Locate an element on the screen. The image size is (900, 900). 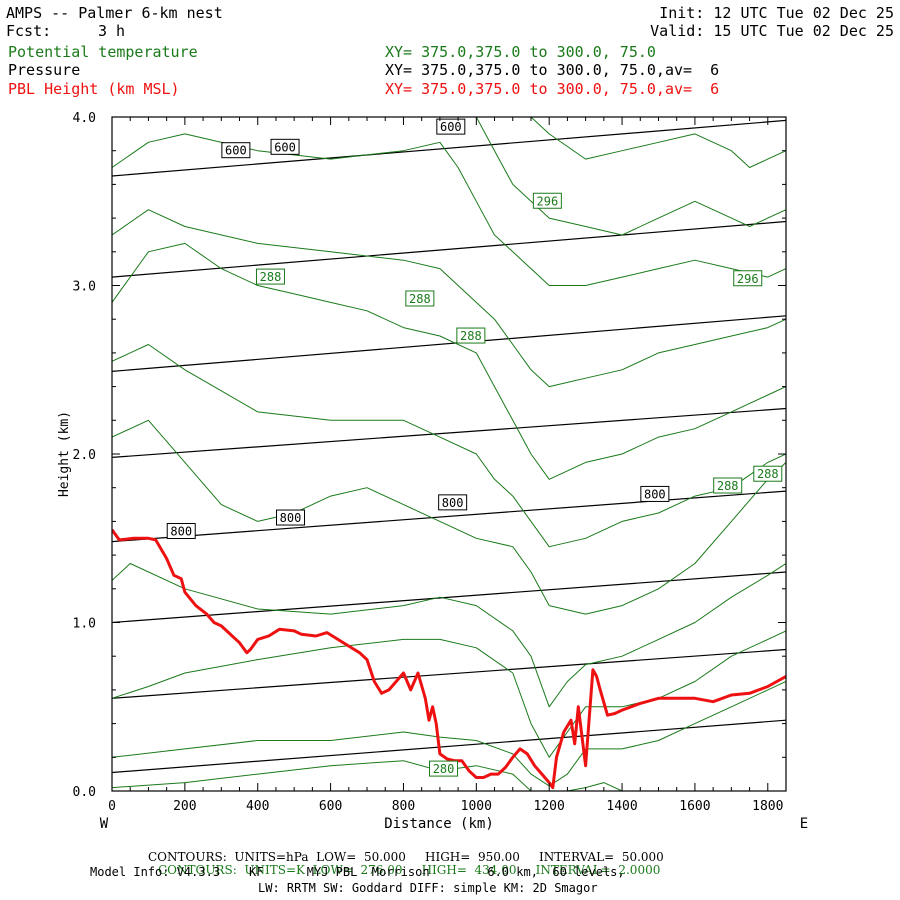
contour-label: 280 is located at coordinates (444, 768).